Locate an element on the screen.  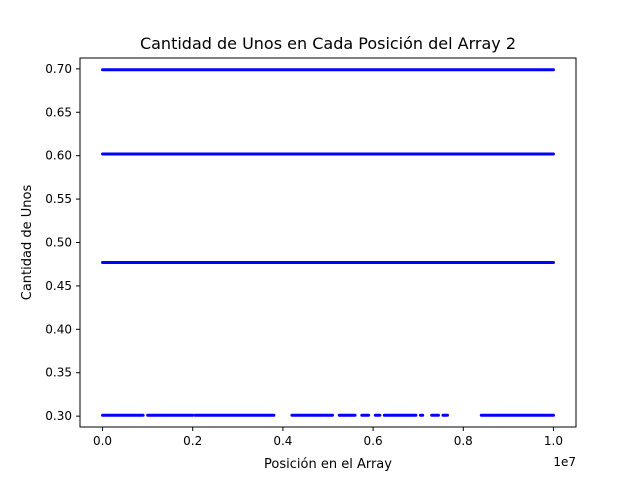
y-tick-label: 0.70 is located at coordinates (58, 69).